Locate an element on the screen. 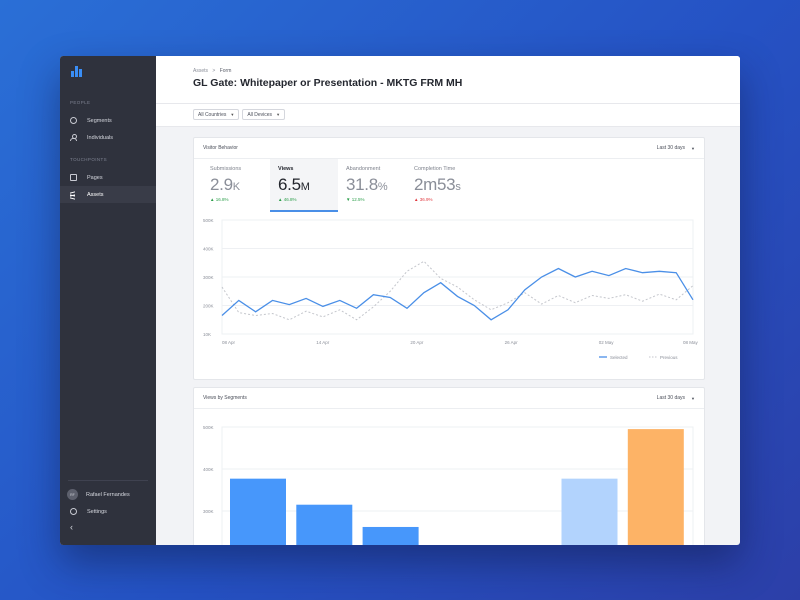  metric-delta: ▼ 12.5% is located at coordinates (355, 199).